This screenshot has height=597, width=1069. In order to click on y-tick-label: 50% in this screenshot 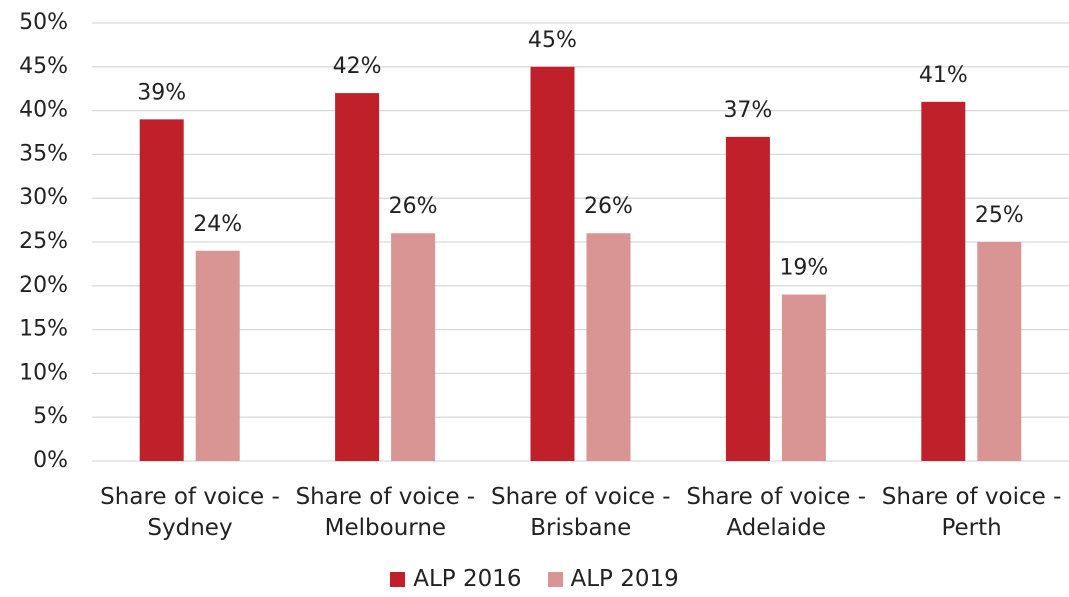, I will do `click(43, 22)`.